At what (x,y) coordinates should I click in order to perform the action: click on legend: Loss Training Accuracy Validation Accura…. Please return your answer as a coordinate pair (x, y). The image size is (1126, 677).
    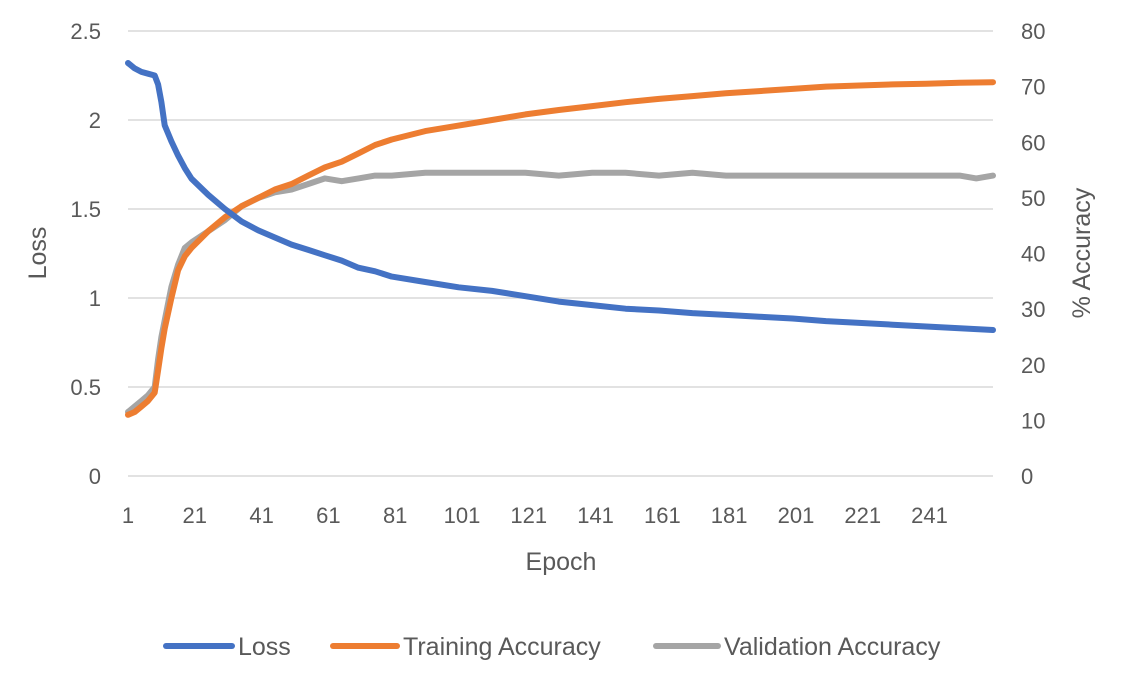
    Looking at the image, I should click on (552, 647).